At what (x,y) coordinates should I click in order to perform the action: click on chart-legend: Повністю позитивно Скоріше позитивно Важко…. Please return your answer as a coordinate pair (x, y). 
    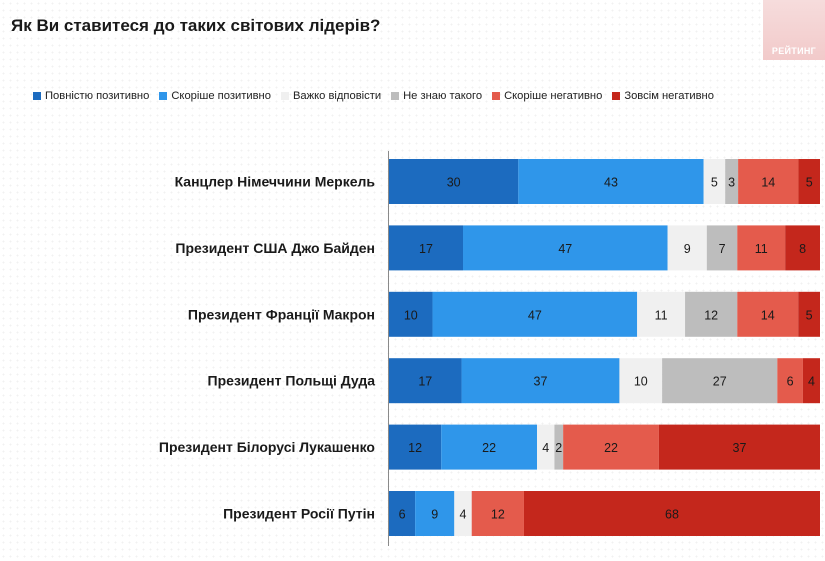
    Looking at the image, I should click on (429, 96).